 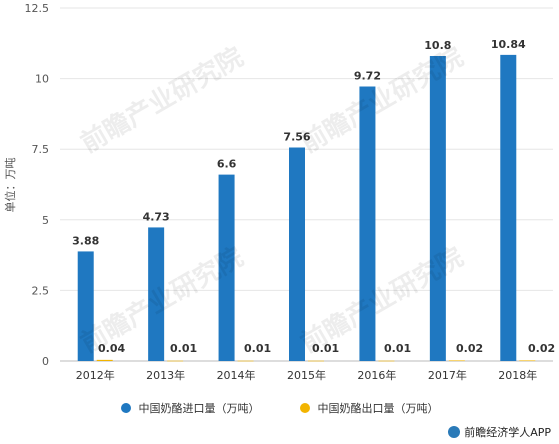 What do you see at coordinates (95, 375) in the screenshot?
I see `x-tick-label: 2012年` at bounding box center [95, 375].